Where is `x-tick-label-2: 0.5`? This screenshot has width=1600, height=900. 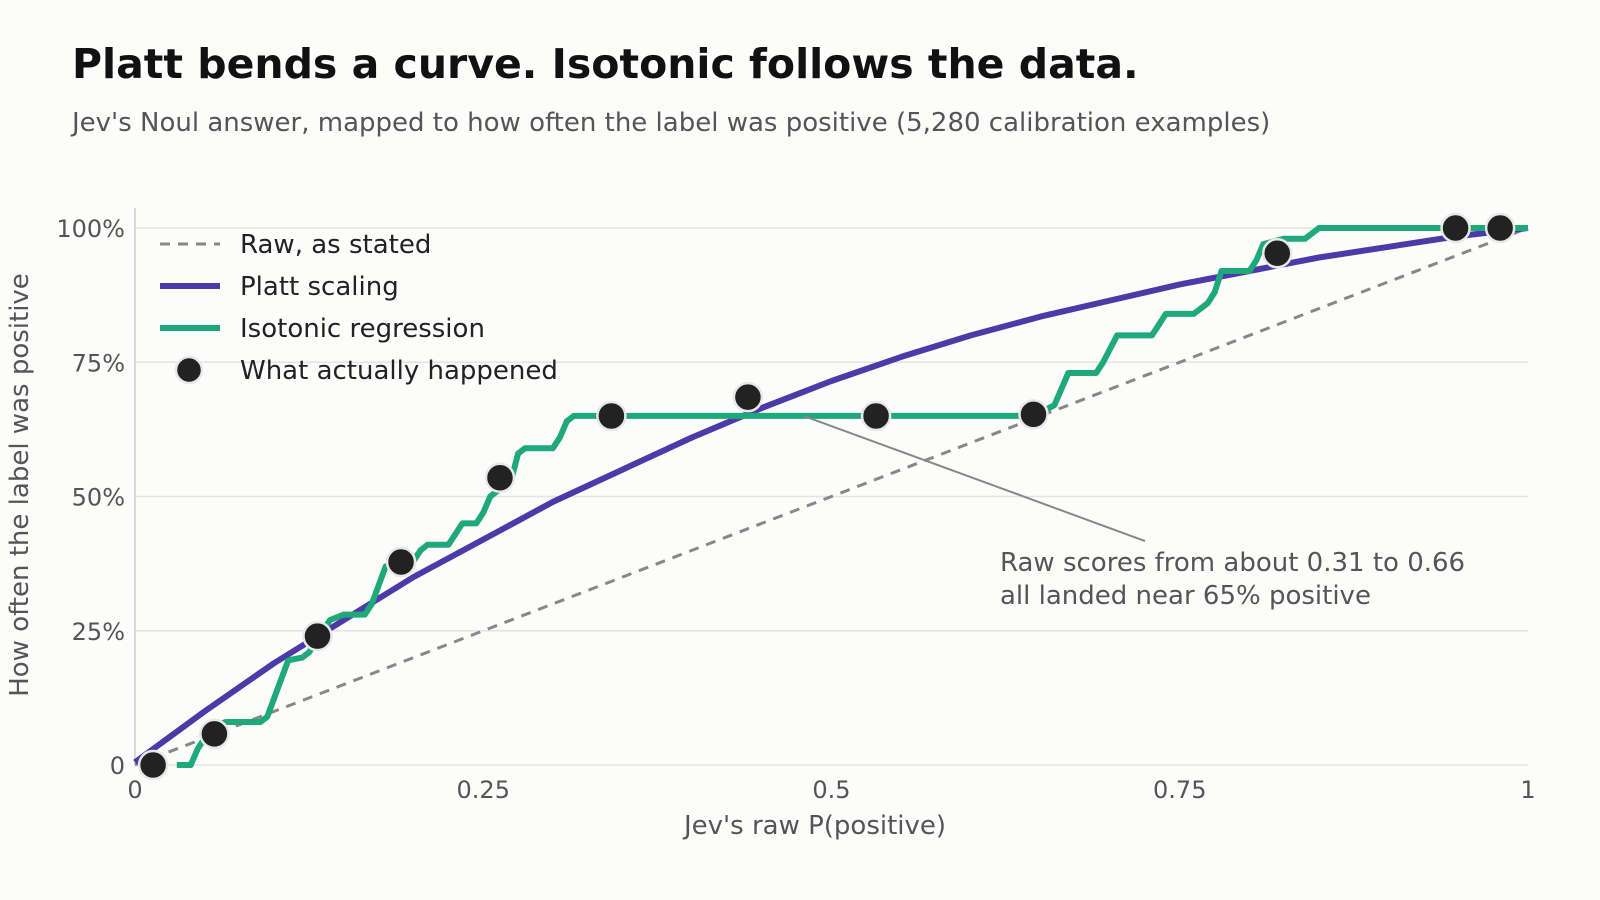 x-tick-label-2: 0.5 is located at coordinates (831, 790).